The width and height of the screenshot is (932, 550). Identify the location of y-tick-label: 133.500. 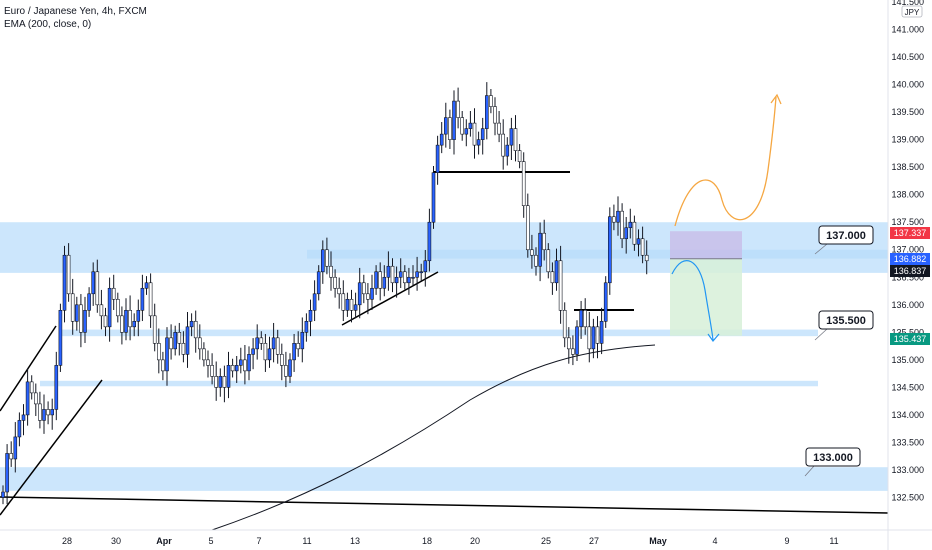
(907, 442).